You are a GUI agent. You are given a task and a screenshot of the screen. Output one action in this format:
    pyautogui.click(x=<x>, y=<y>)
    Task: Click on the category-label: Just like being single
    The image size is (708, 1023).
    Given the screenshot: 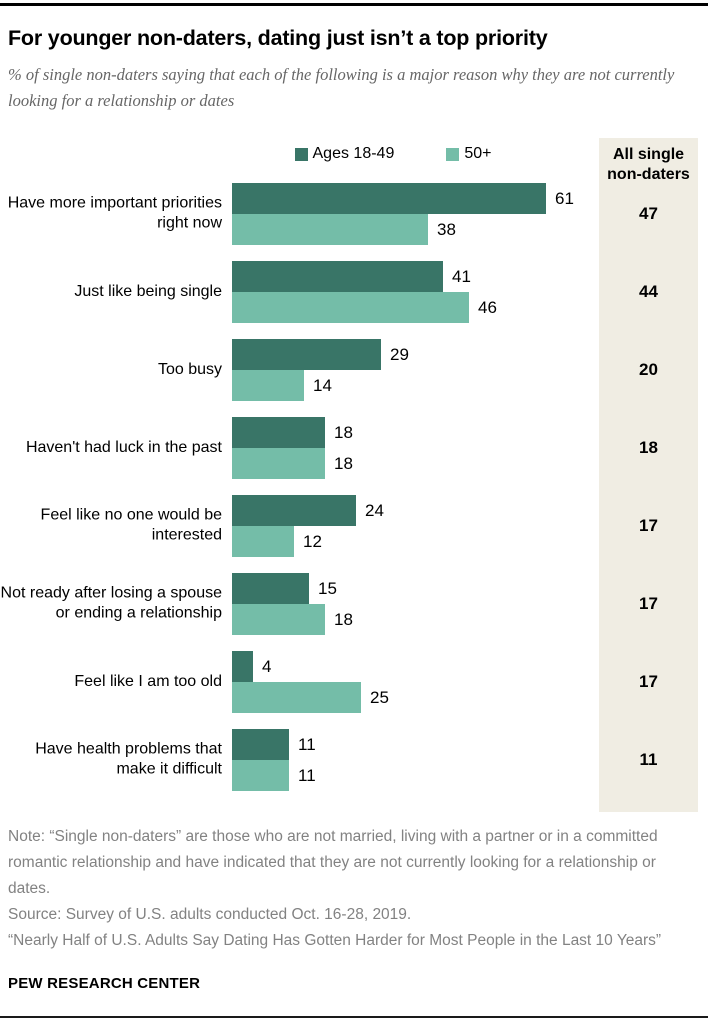 What is the action you would take?
    pyautogui.click(x=148, y=291)
    